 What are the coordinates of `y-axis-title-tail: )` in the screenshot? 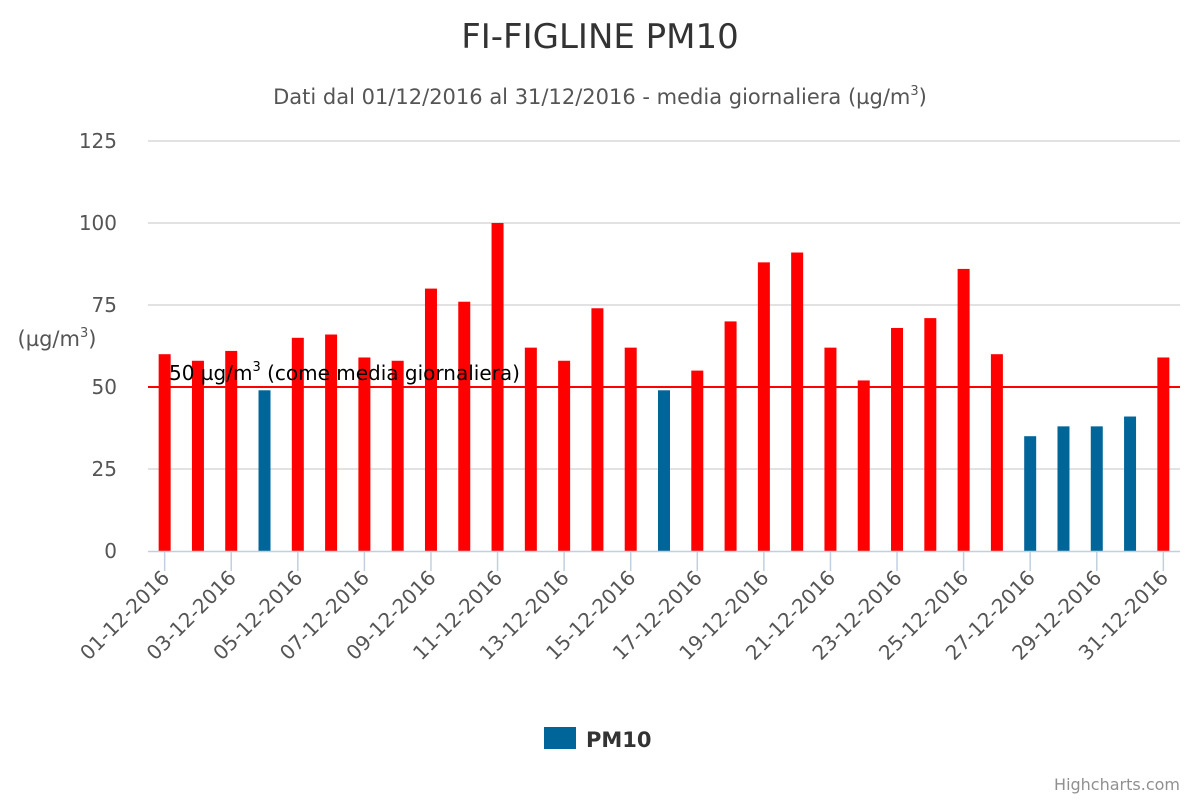 It's located at (92, 339).